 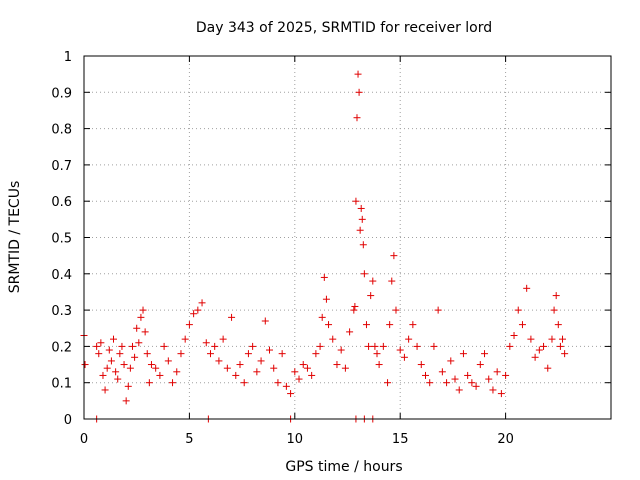 What do you see at coordinates (61, 93) in the screenshot?
I see `y-tick-label: 0.9` at bounding box center [61, 93].